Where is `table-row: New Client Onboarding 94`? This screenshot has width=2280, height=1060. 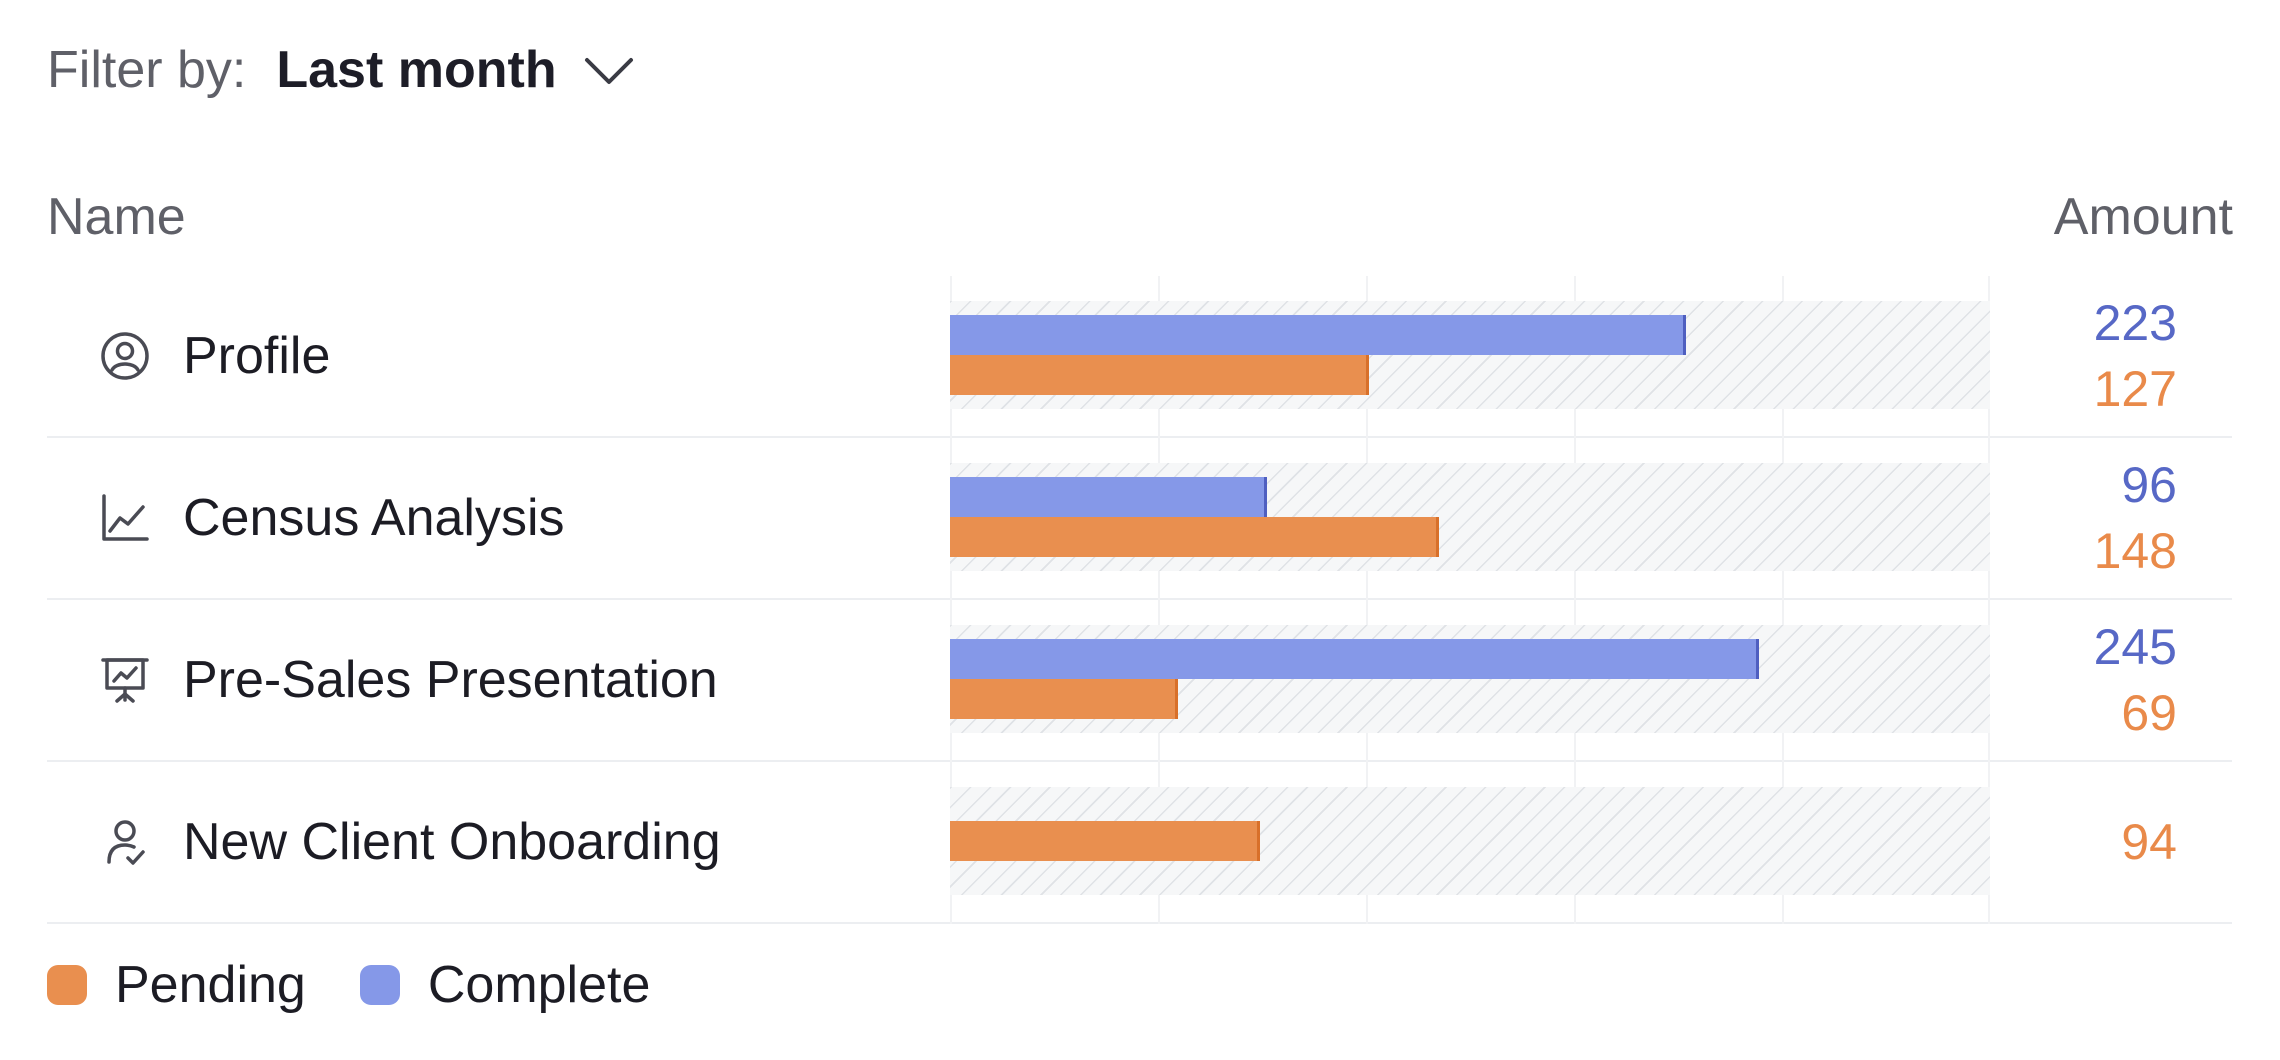
table-row: New Client Onboarding 94 is located at coordinates (1139, 843).